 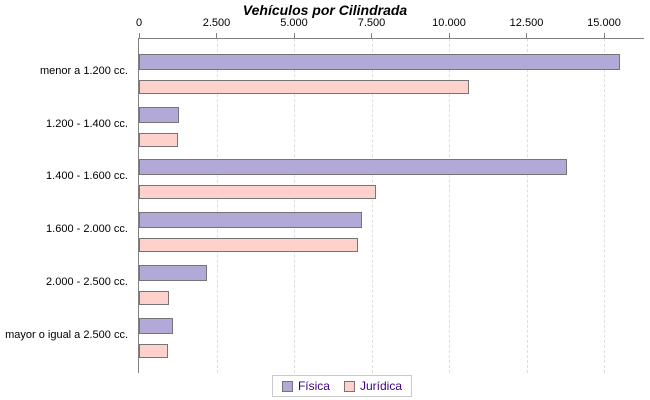 What do you see at coordinates (526, 23) in the screenshot?
I see `tick-label: 12.500` at bounding box center [526, 23].